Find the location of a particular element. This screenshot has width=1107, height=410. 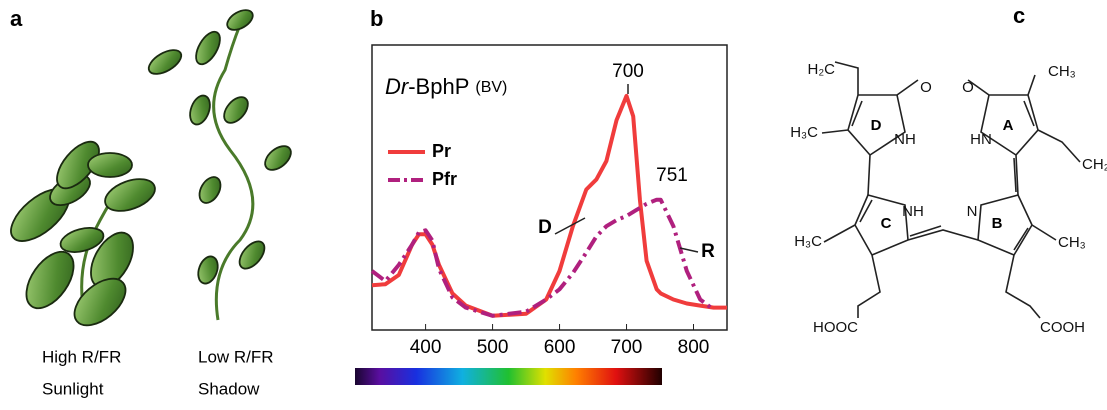

ring-label: C is located at coordinates (886, 223).